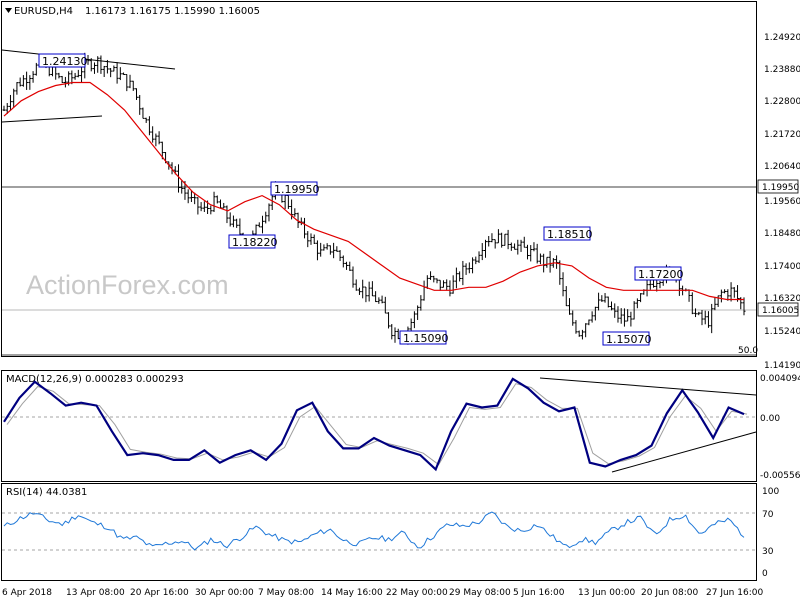  Describe the element at coordinates (172, 11) in the screenshot. I see `chart-ohlc: 1.16173 1.16175 1.15990 1.16005` at that location.